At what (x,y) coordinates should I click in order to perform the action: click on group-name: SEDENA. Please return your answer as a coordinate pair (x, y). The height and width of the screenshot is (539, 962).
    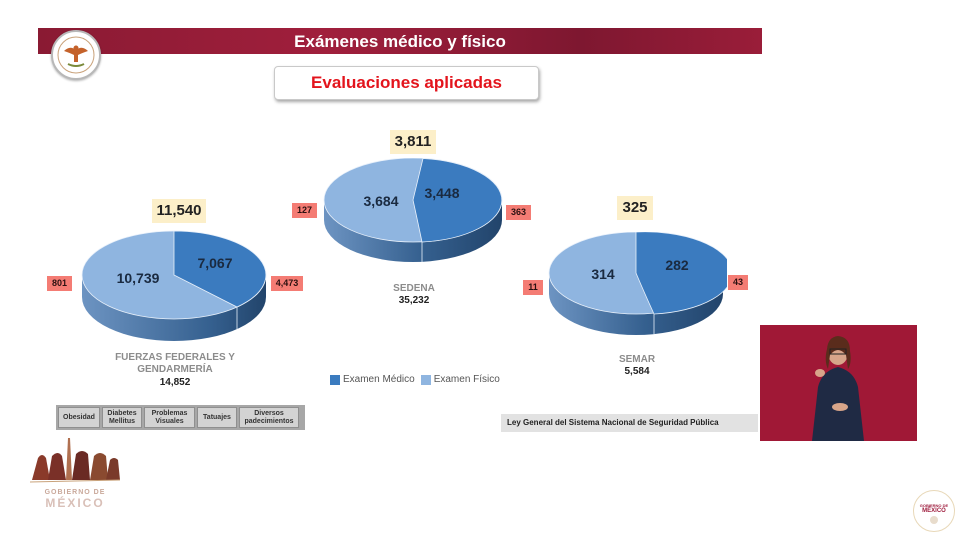
    Looking at the image, I should click on (414, 288).